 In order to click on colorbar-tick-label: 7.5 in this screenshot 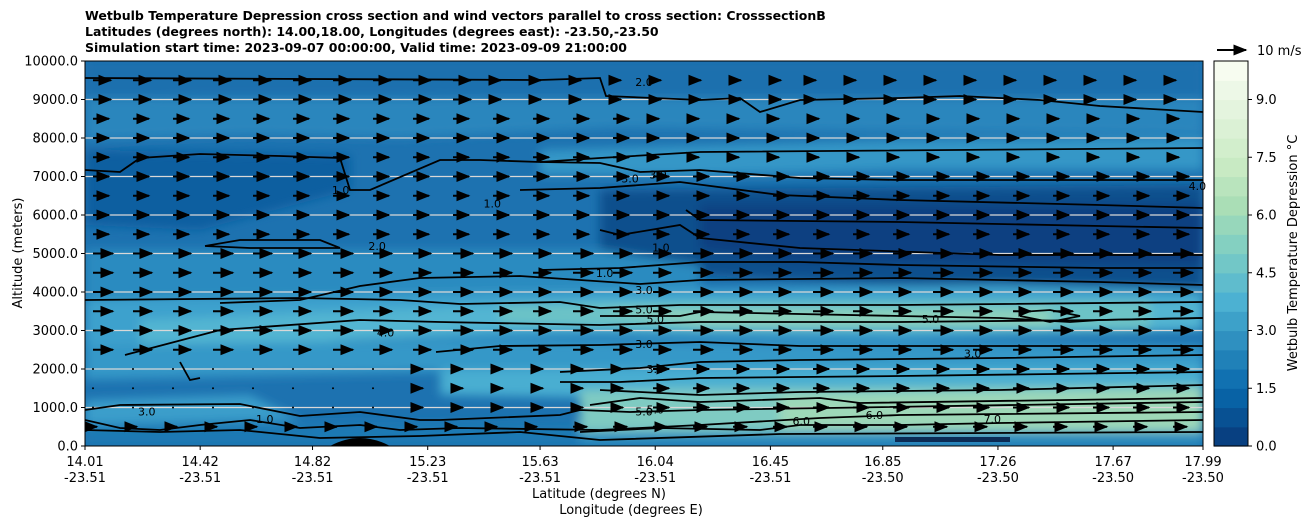, I will do `click(1266, 158)`.